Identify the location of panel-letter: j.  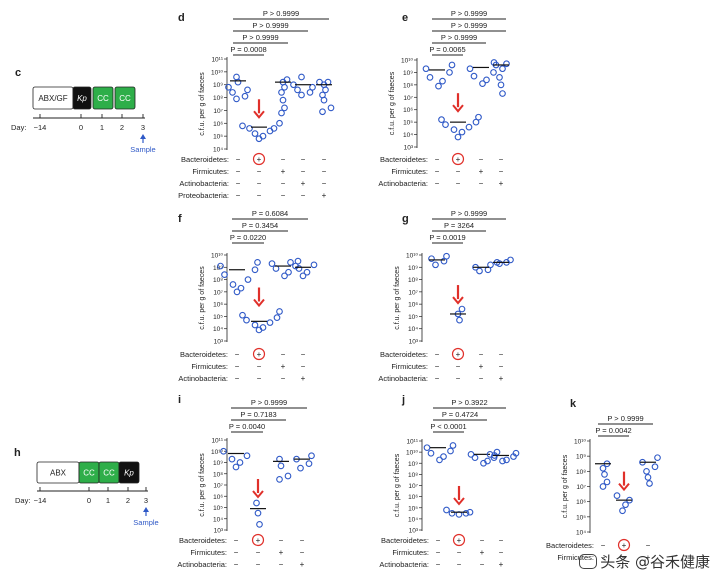
(403, 400).